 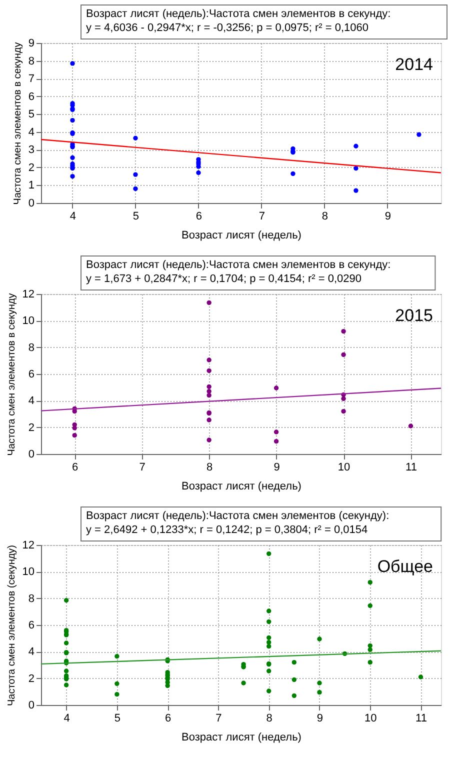 I want to click on text: y = 2,6492 + 0,1233*x; r = 0,1242; p = 0,3804; r² = 0,0154, so click(x=227, y=530).